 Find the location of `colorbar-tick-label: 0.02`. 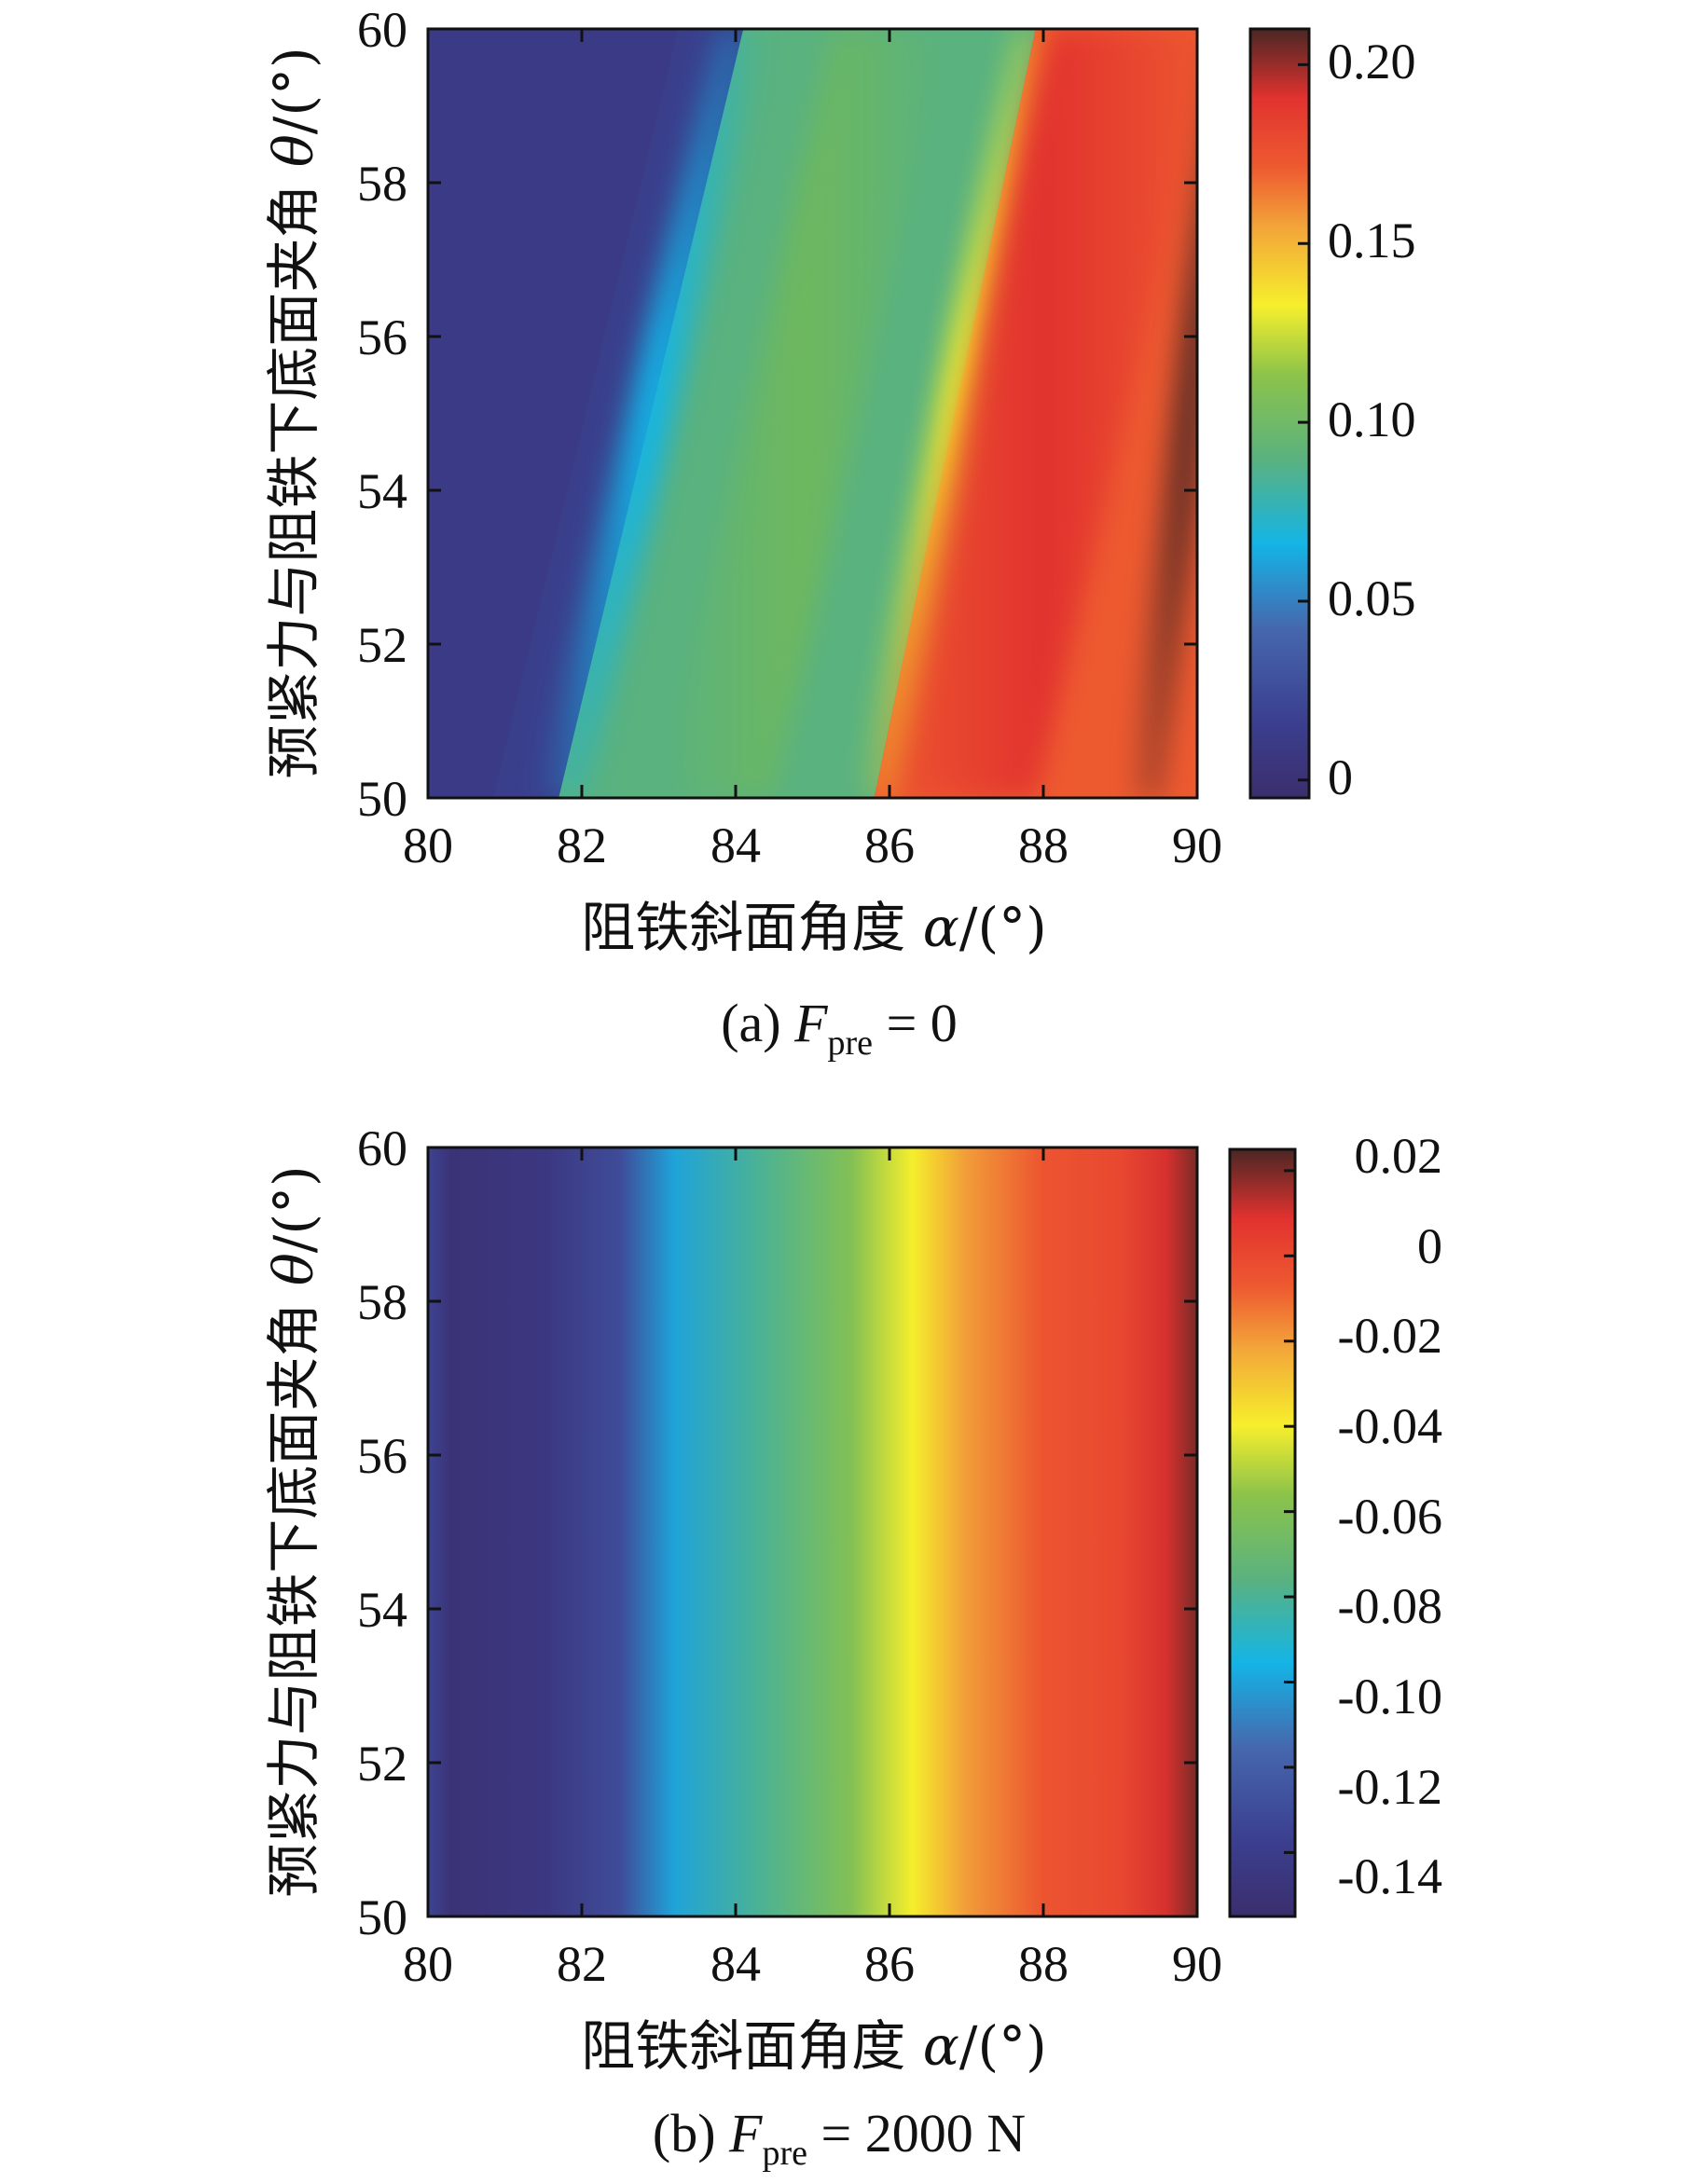

colorbar-tick-label: 0.02 is located at coordinates (1399, 1156).